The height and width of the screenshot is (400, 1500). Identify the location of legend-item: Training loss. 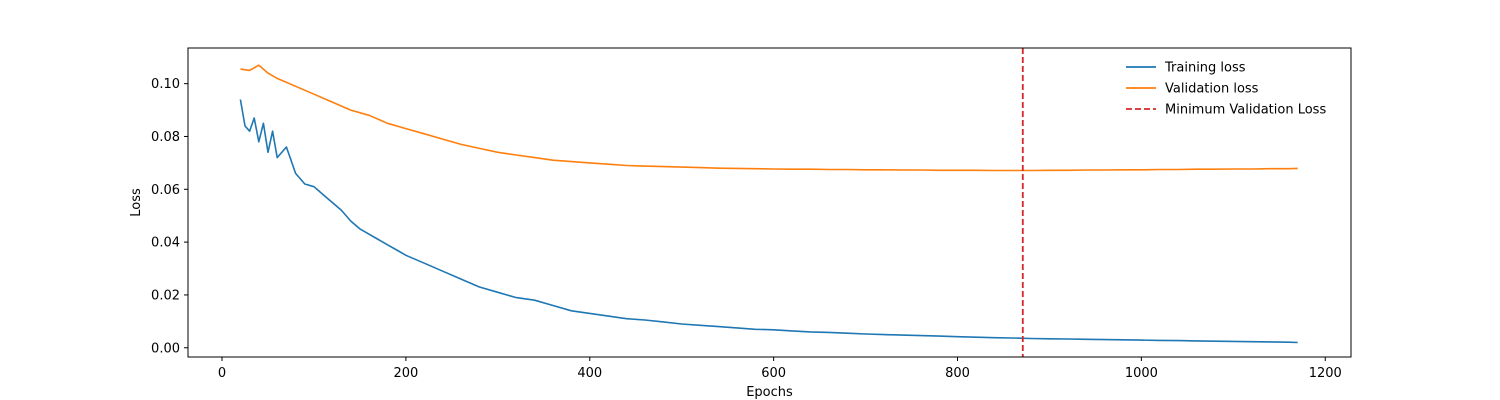
(1186, 68).